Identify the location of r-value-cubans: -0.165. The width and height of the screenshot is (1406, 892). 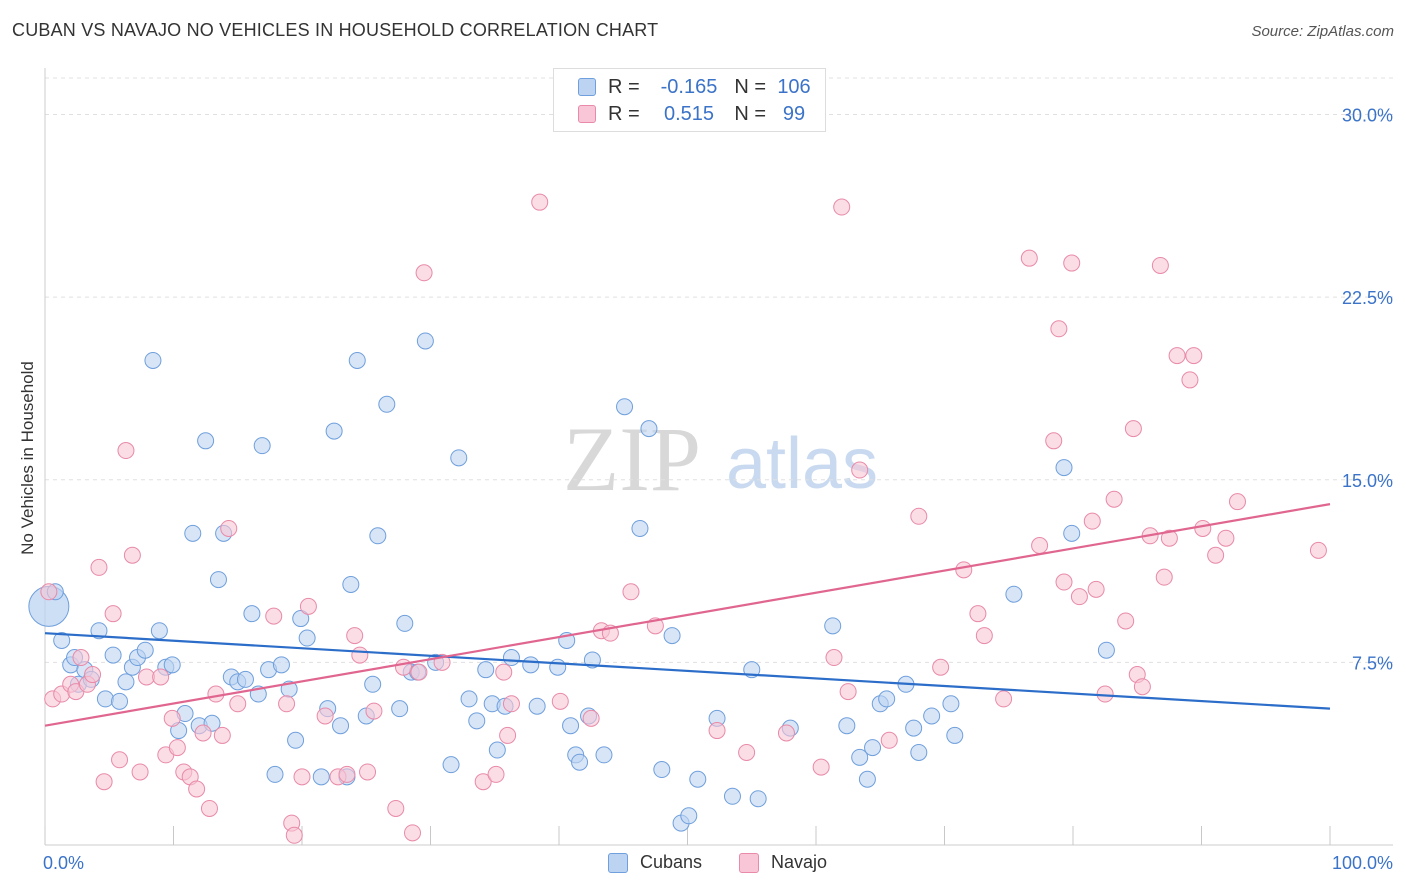
(689, 86).